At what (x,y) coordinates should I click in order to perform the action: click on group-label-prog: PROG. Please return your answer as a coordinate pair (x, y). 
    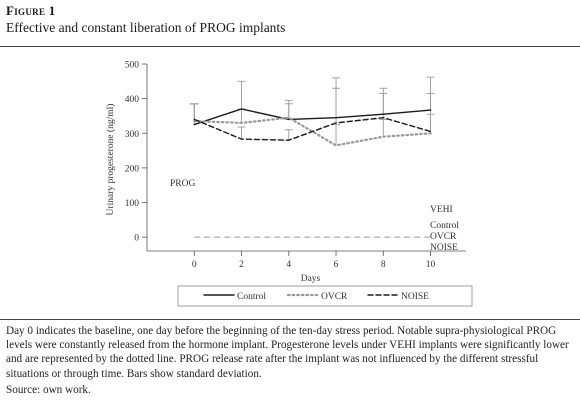
    Looking at the image, I should click on (182, 184).